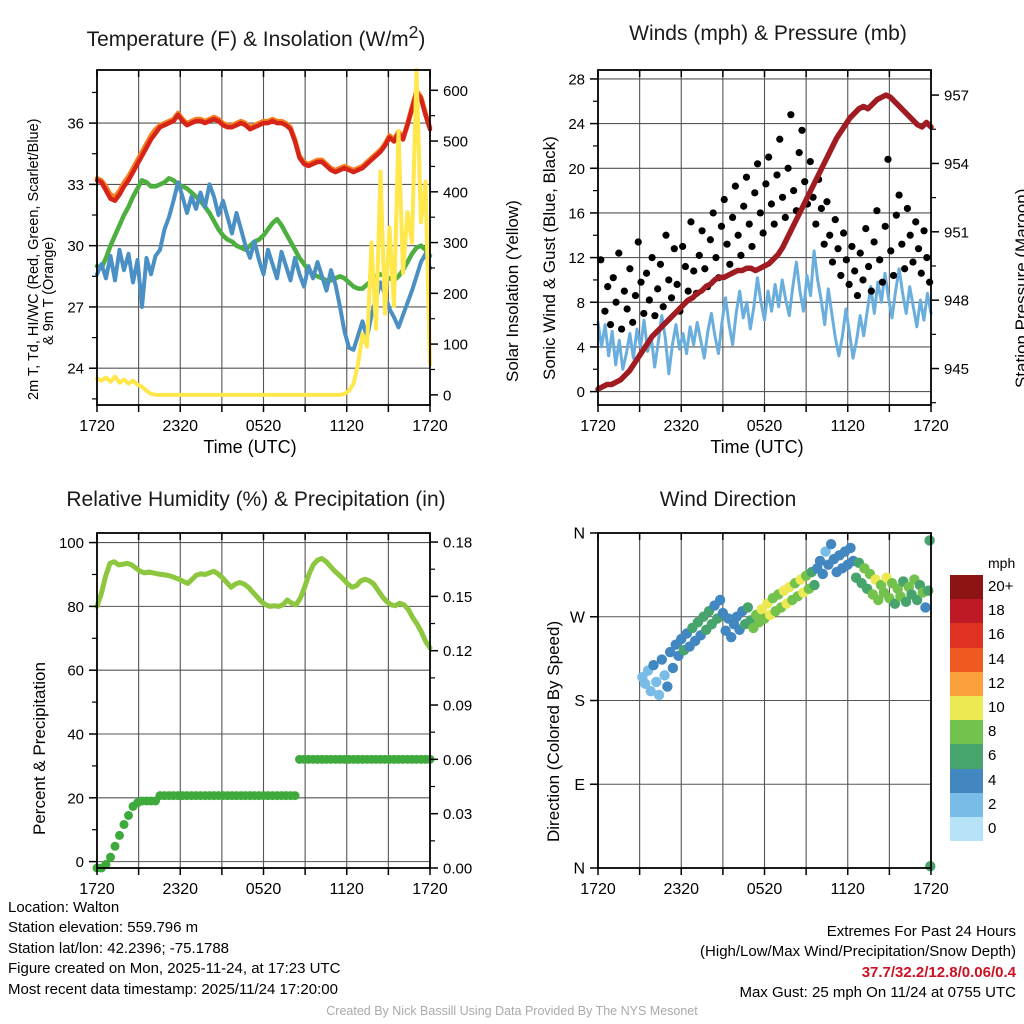  I want to click on svg-text: 0.15, so click(457, 597).